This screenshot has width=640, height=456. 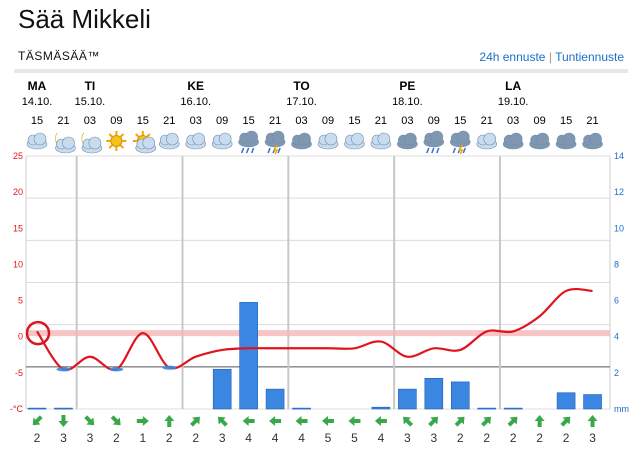 I want to click on forecast-subtitle: TÄSMÄSÄÄ™, so click(x=59, y=56).